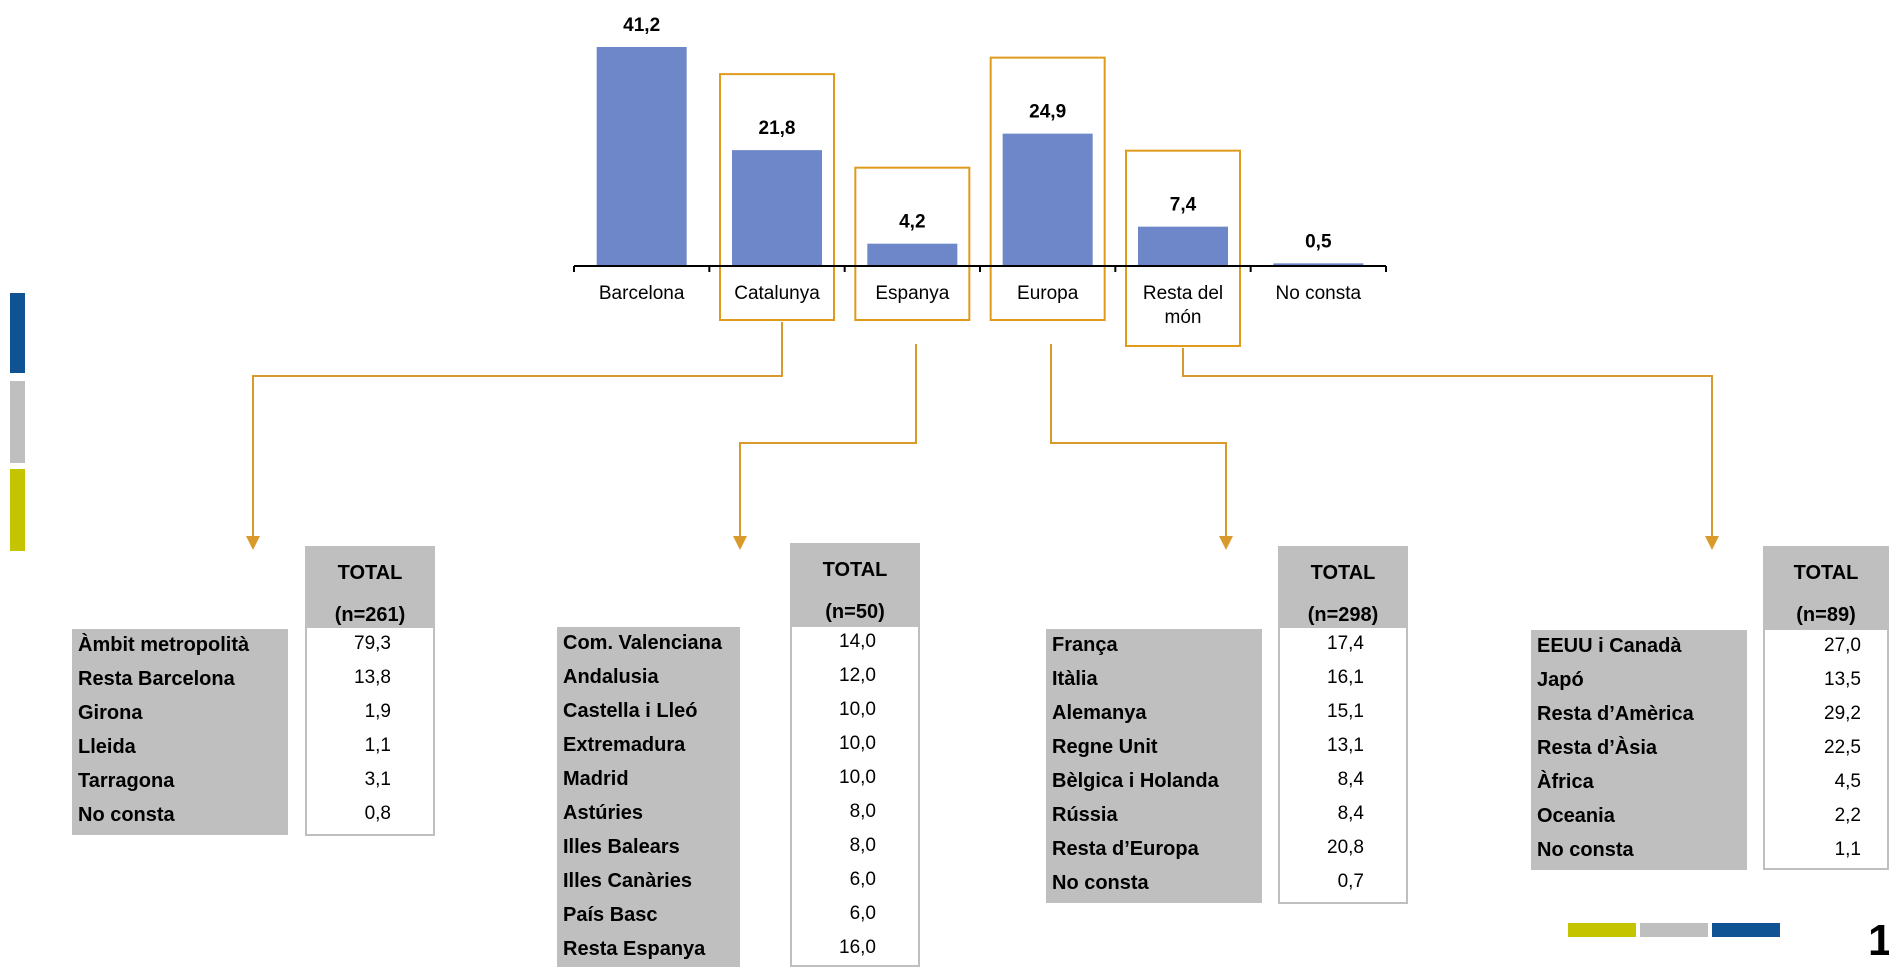 The image size is (1889, 970). Describe the element at coordinates (1597, 748) in the screenshot. I see `row-label: Resta d’Àsia` at that location.